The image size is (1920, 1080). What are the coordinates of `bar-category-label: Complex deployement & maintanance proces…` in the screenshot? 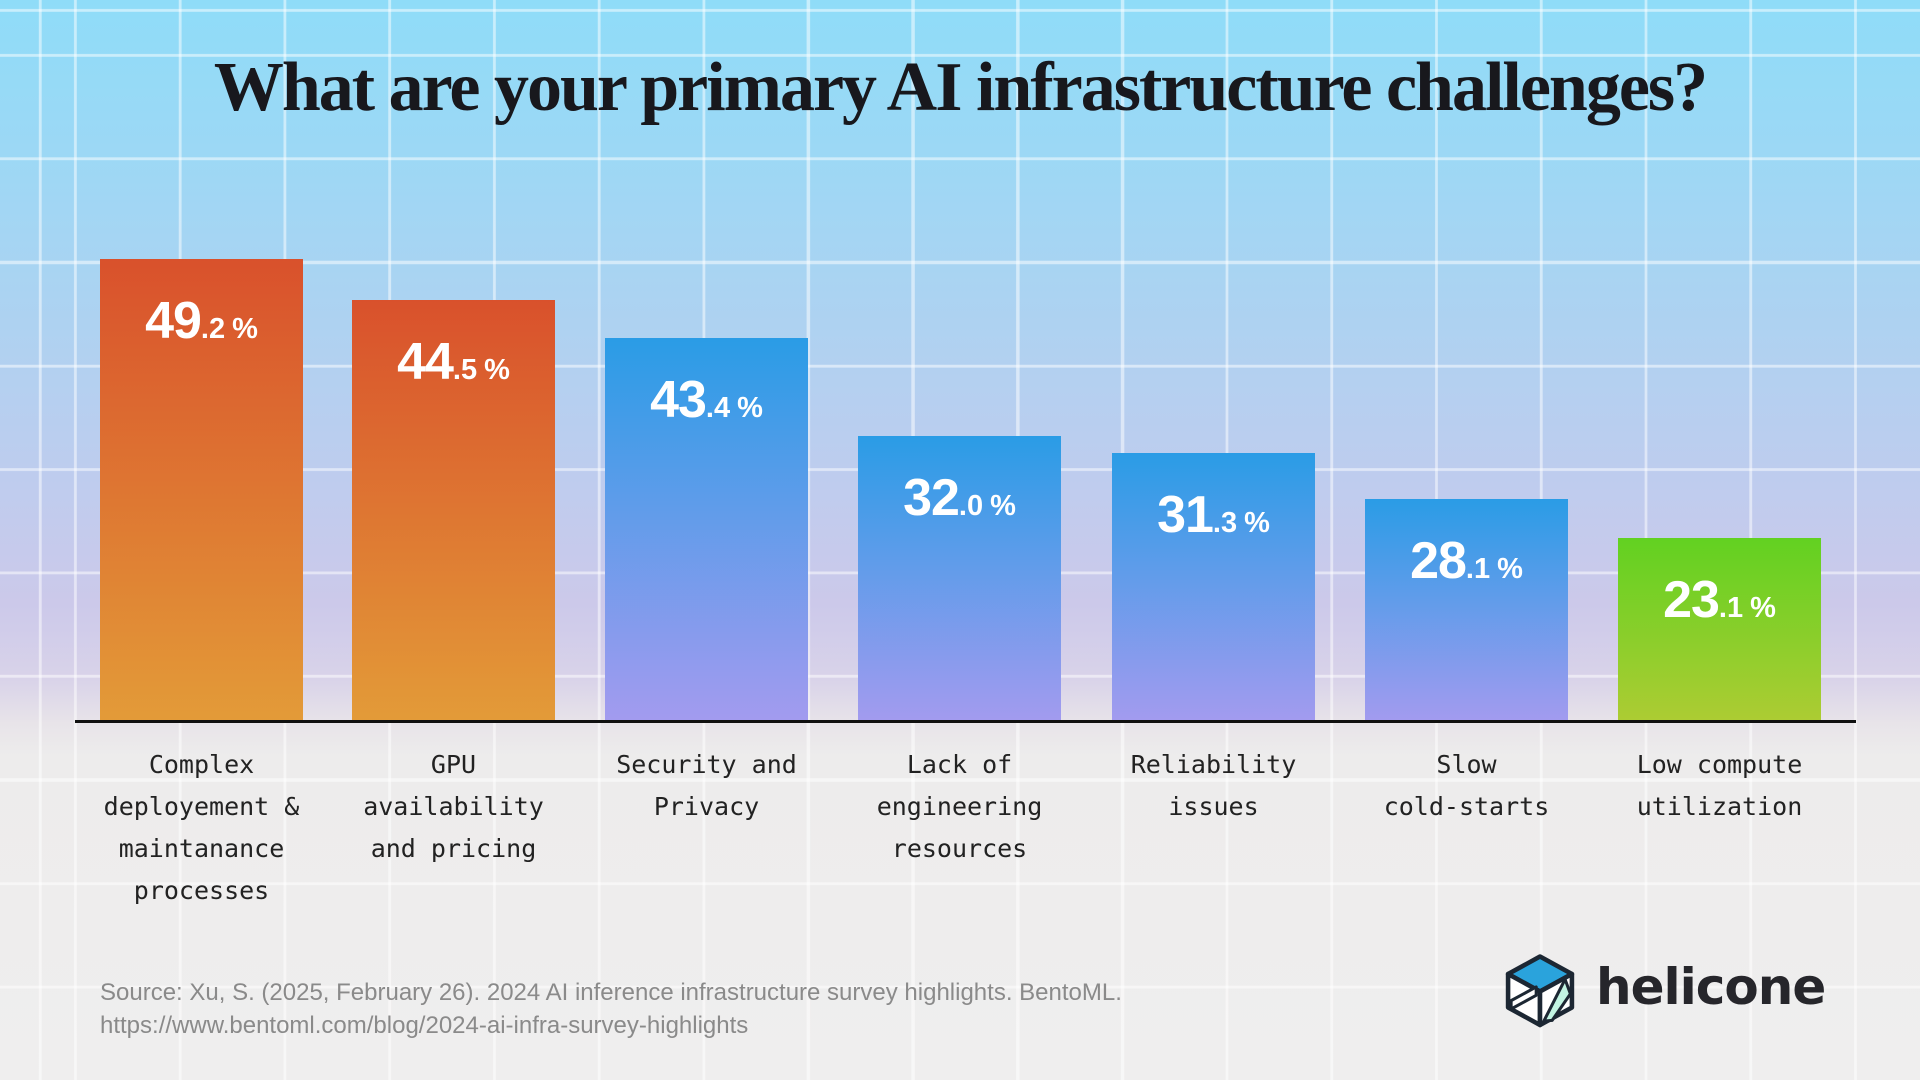 It's located at (201, 827).